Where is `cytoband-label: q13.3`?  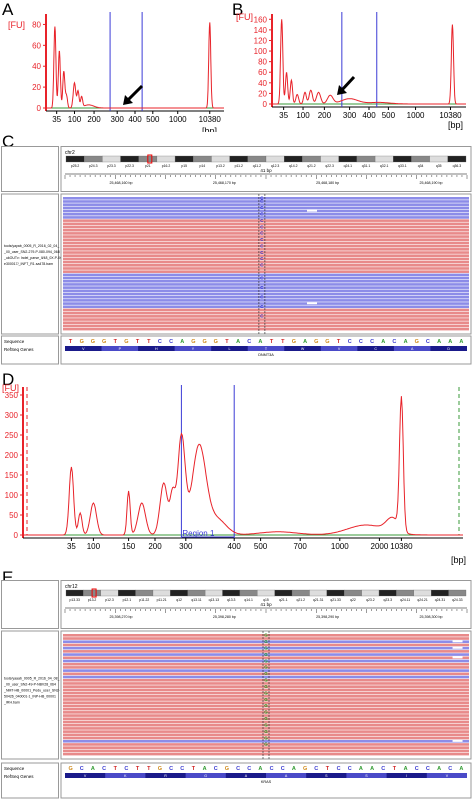 cytoband-label: q13.3 is located at coordinates (231, 600).